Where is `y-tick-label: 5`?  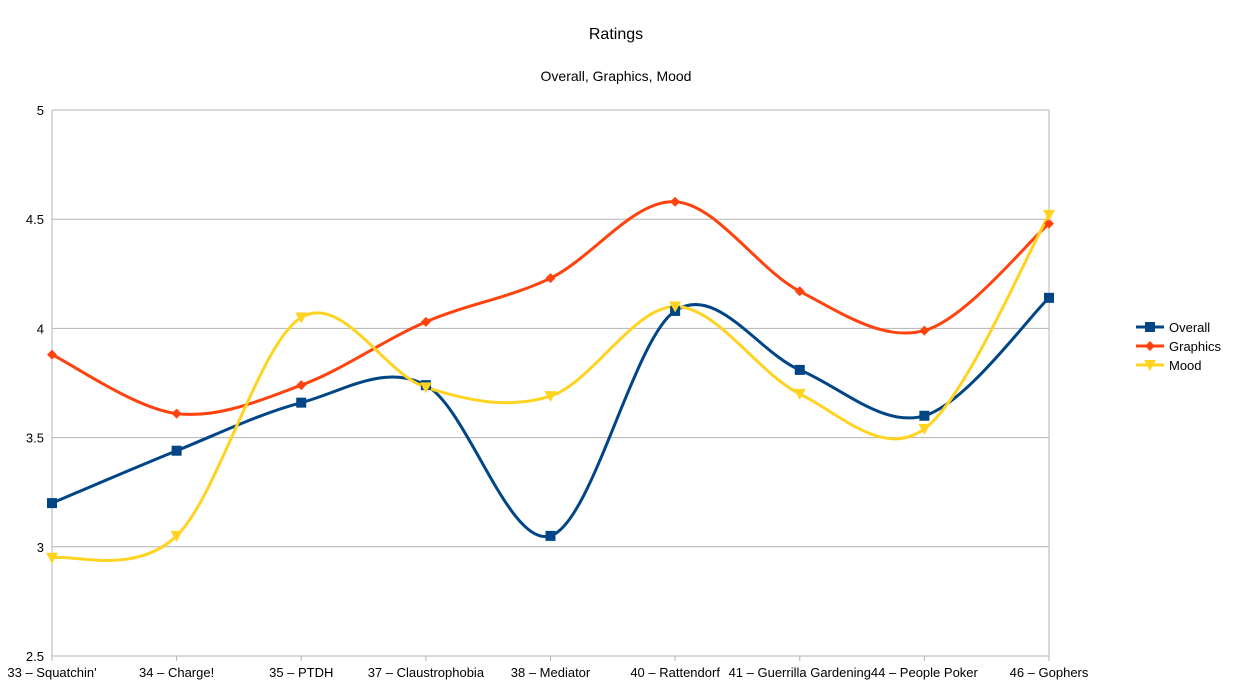 y-tick-label: 5 is located at coordinates (40, 110).